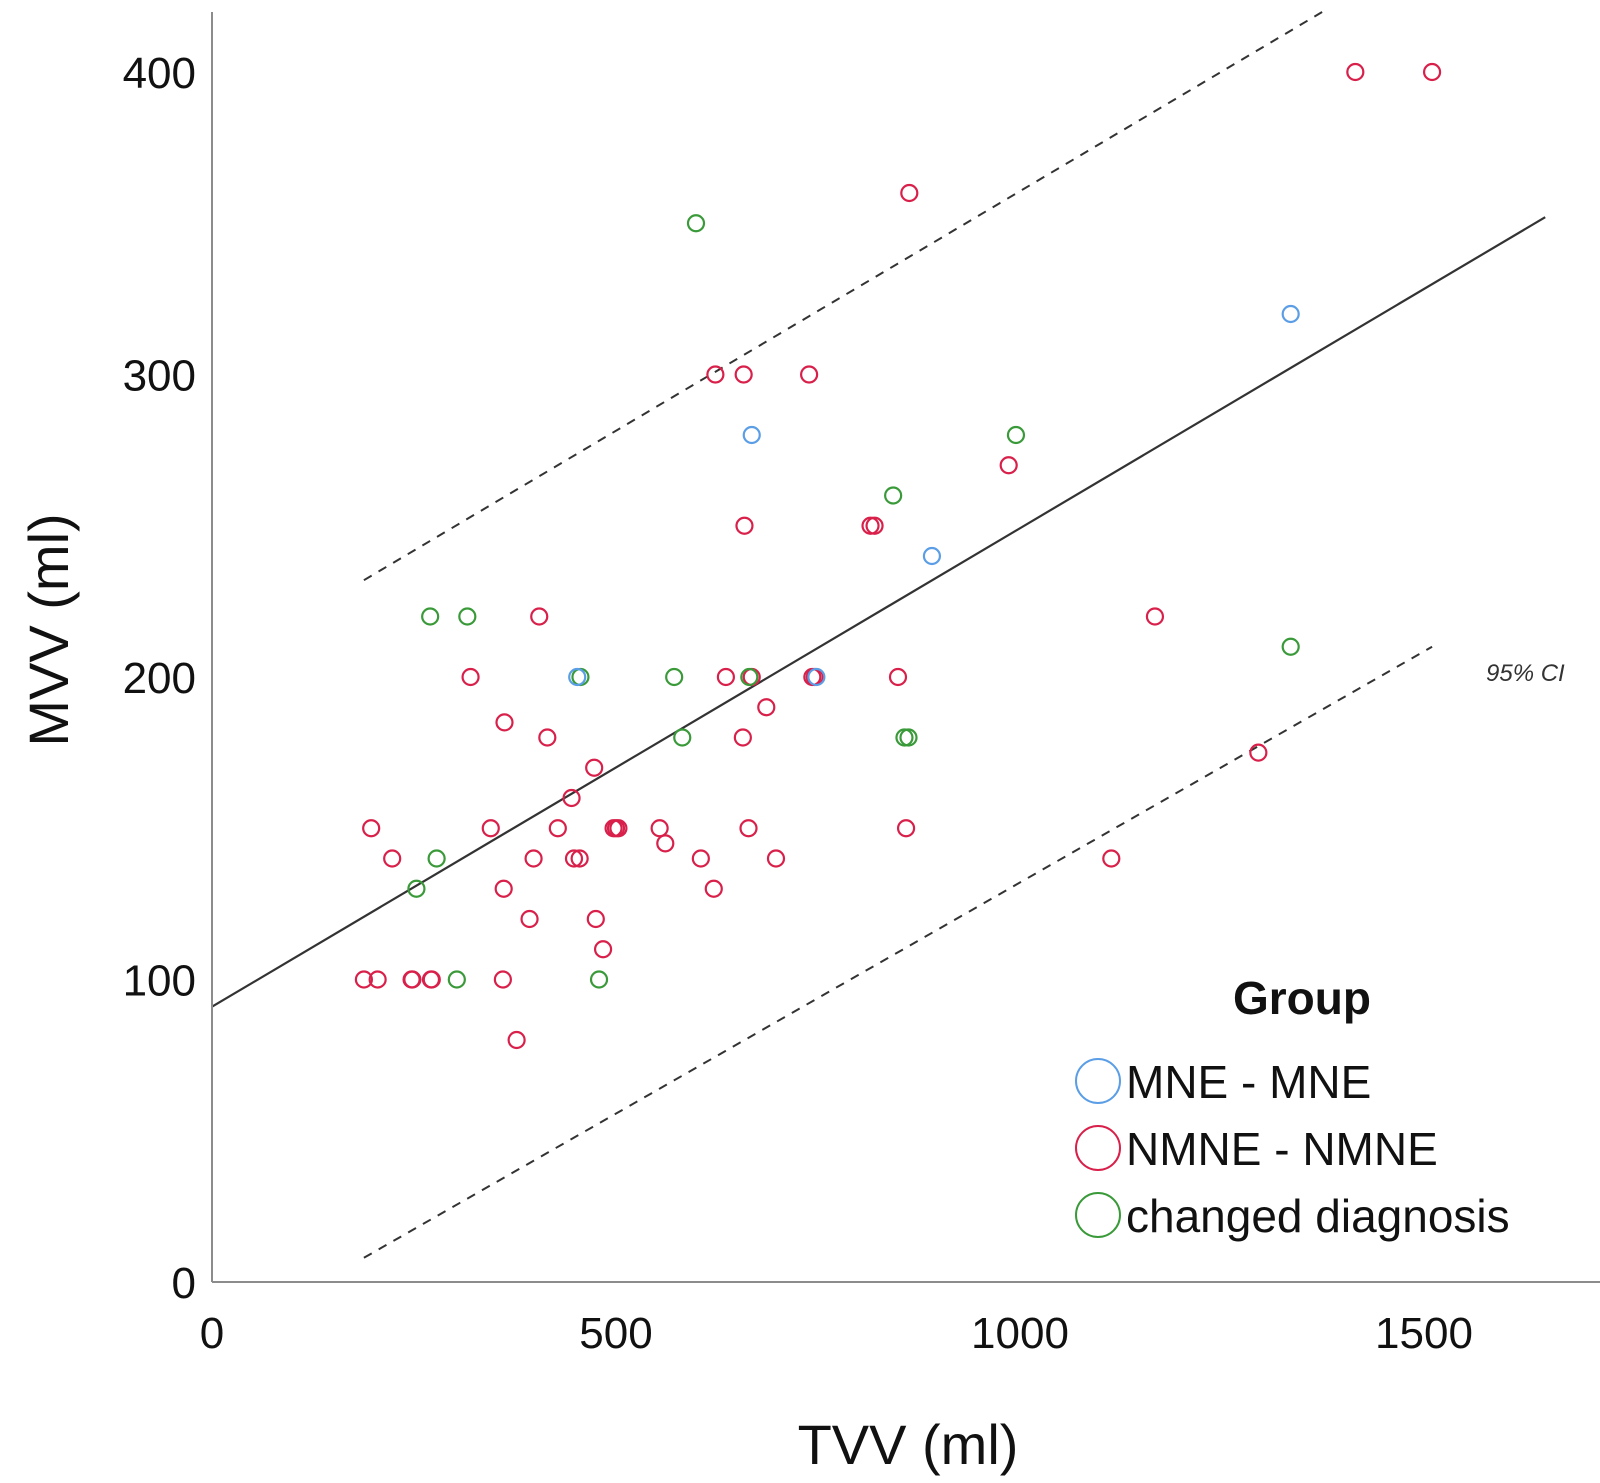 The width and height of the screenshot is (1600, 1483). I want to click on legend-label: MNE - MNE, so click(1248, 1082).